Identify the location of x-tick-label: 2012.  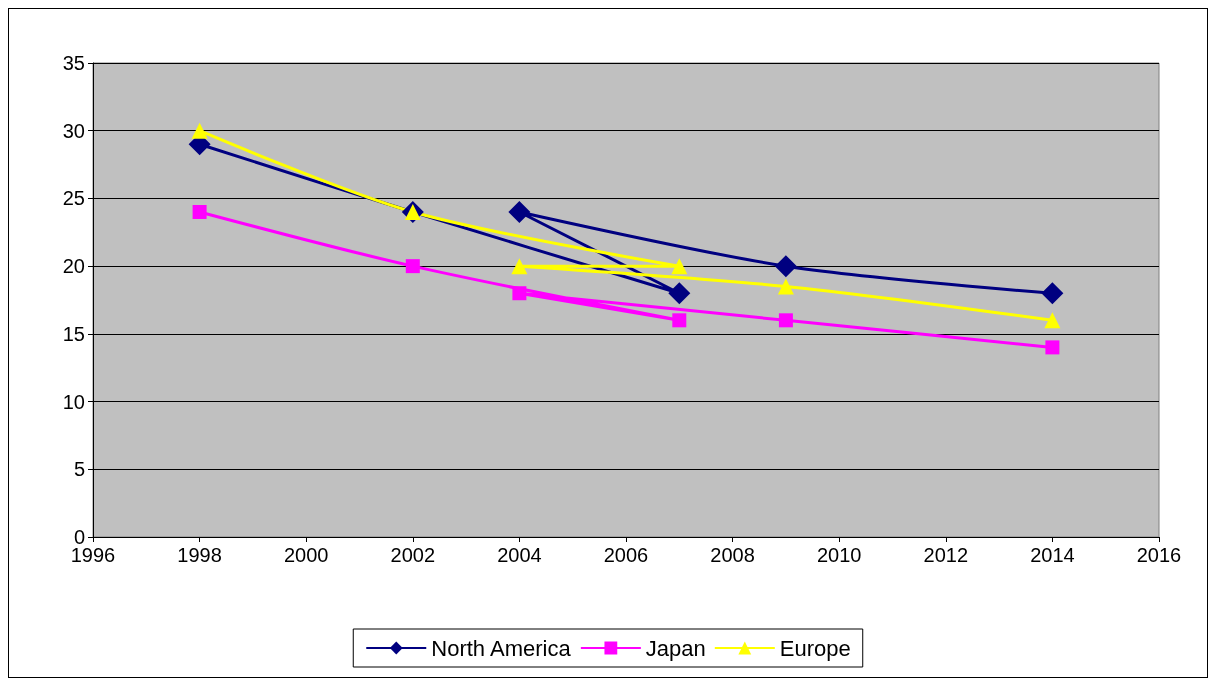
(946, 555).